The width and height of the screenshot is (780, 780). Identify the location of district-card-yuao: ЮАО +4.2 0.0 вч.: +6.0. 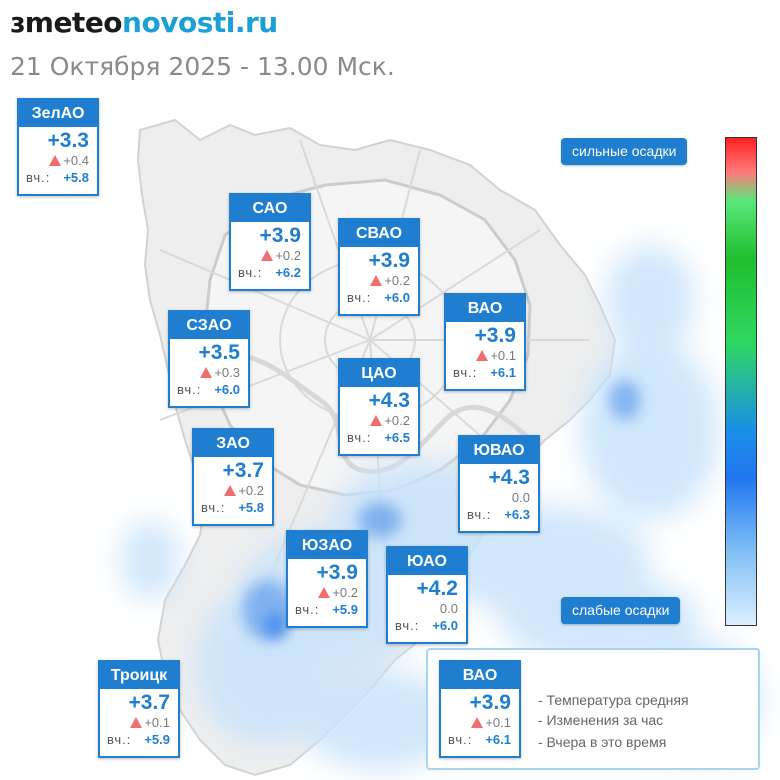
(427, 595).